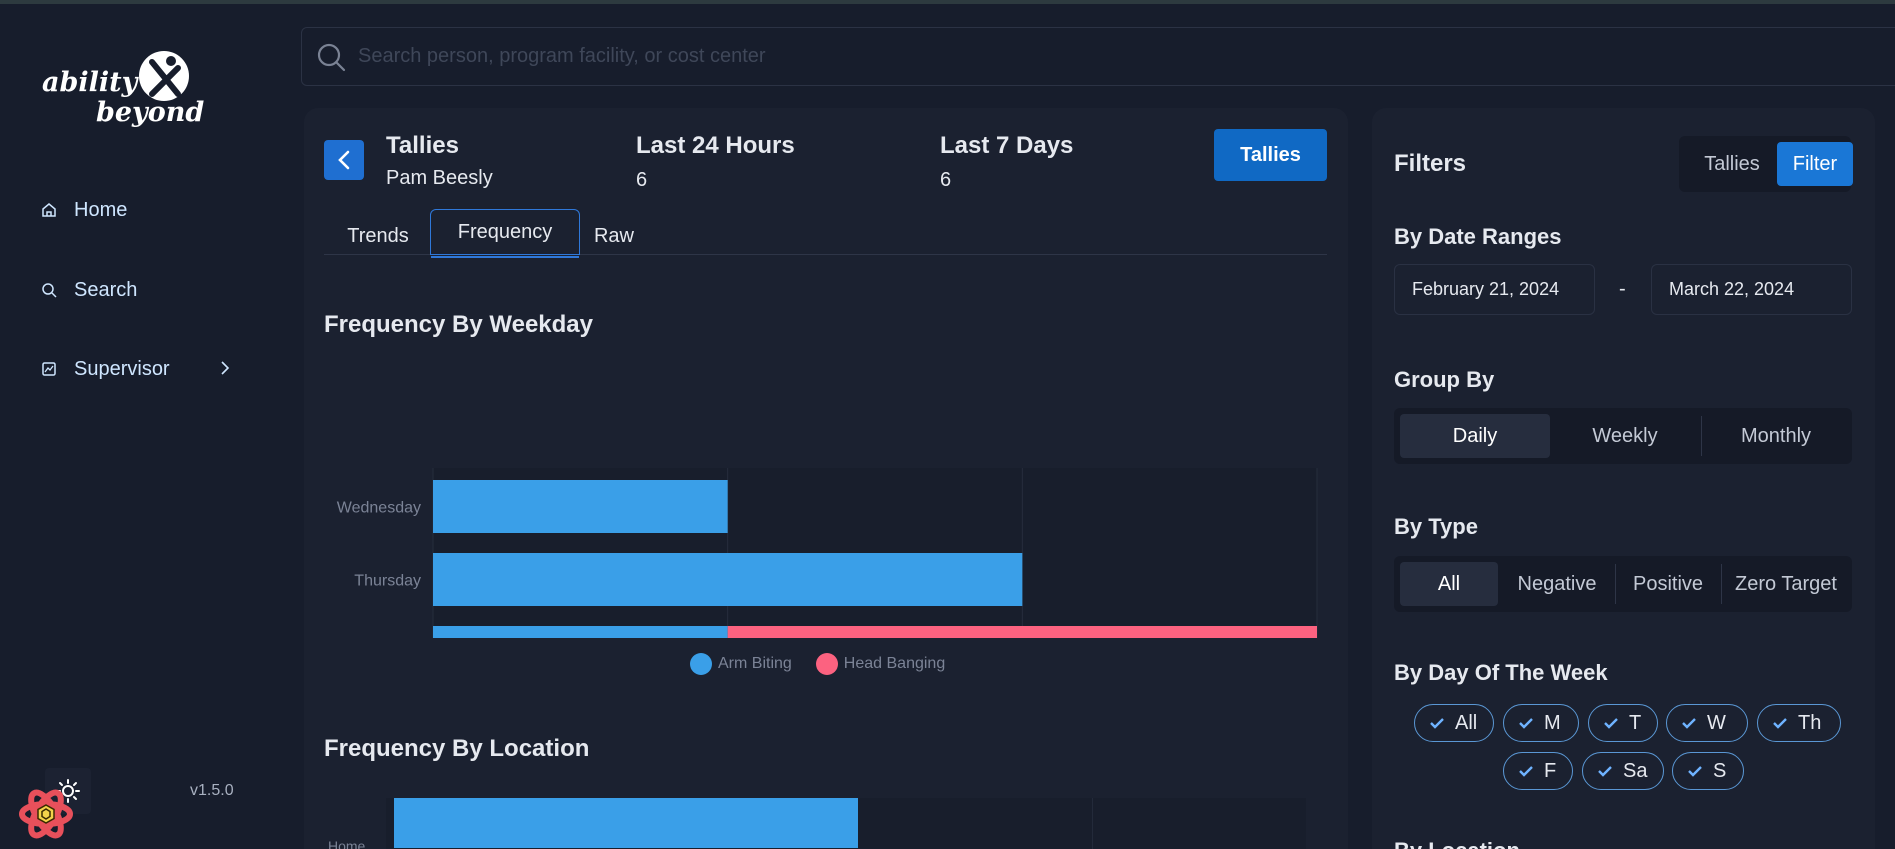 The image size is (1895, 849). I want to click on by-location-label: By Location, so click(1457, 843).